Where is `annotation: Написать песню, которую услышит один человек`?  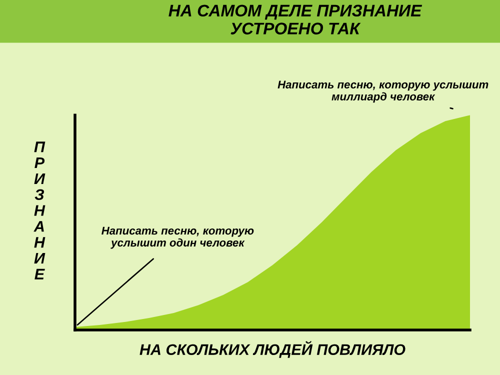 annotation: Написать песню, которую услышит один человек is located at coordinates (178, 237).